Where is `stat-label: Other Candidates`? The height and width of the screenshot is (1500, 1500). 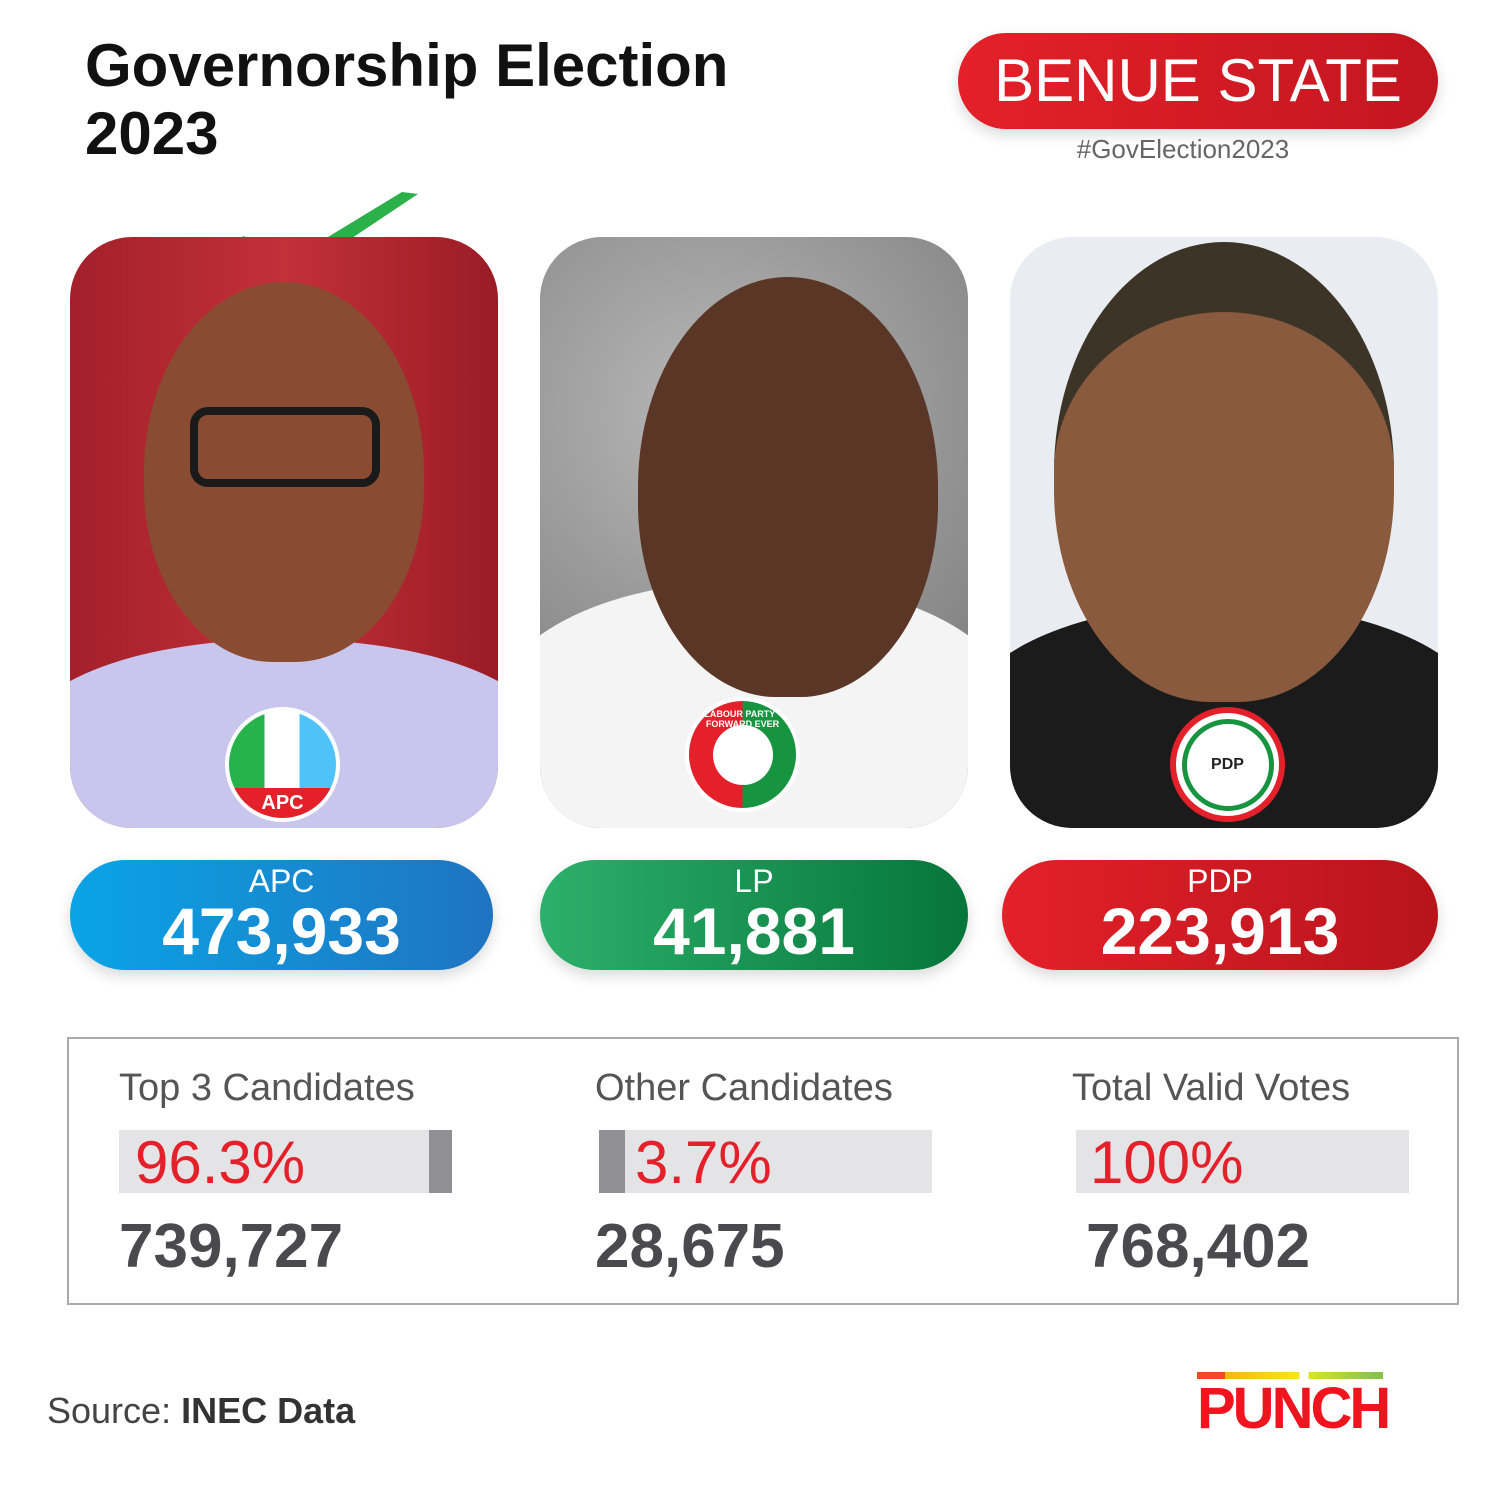
stat-label: Other Candidates is located at coordinates (744, 1088).